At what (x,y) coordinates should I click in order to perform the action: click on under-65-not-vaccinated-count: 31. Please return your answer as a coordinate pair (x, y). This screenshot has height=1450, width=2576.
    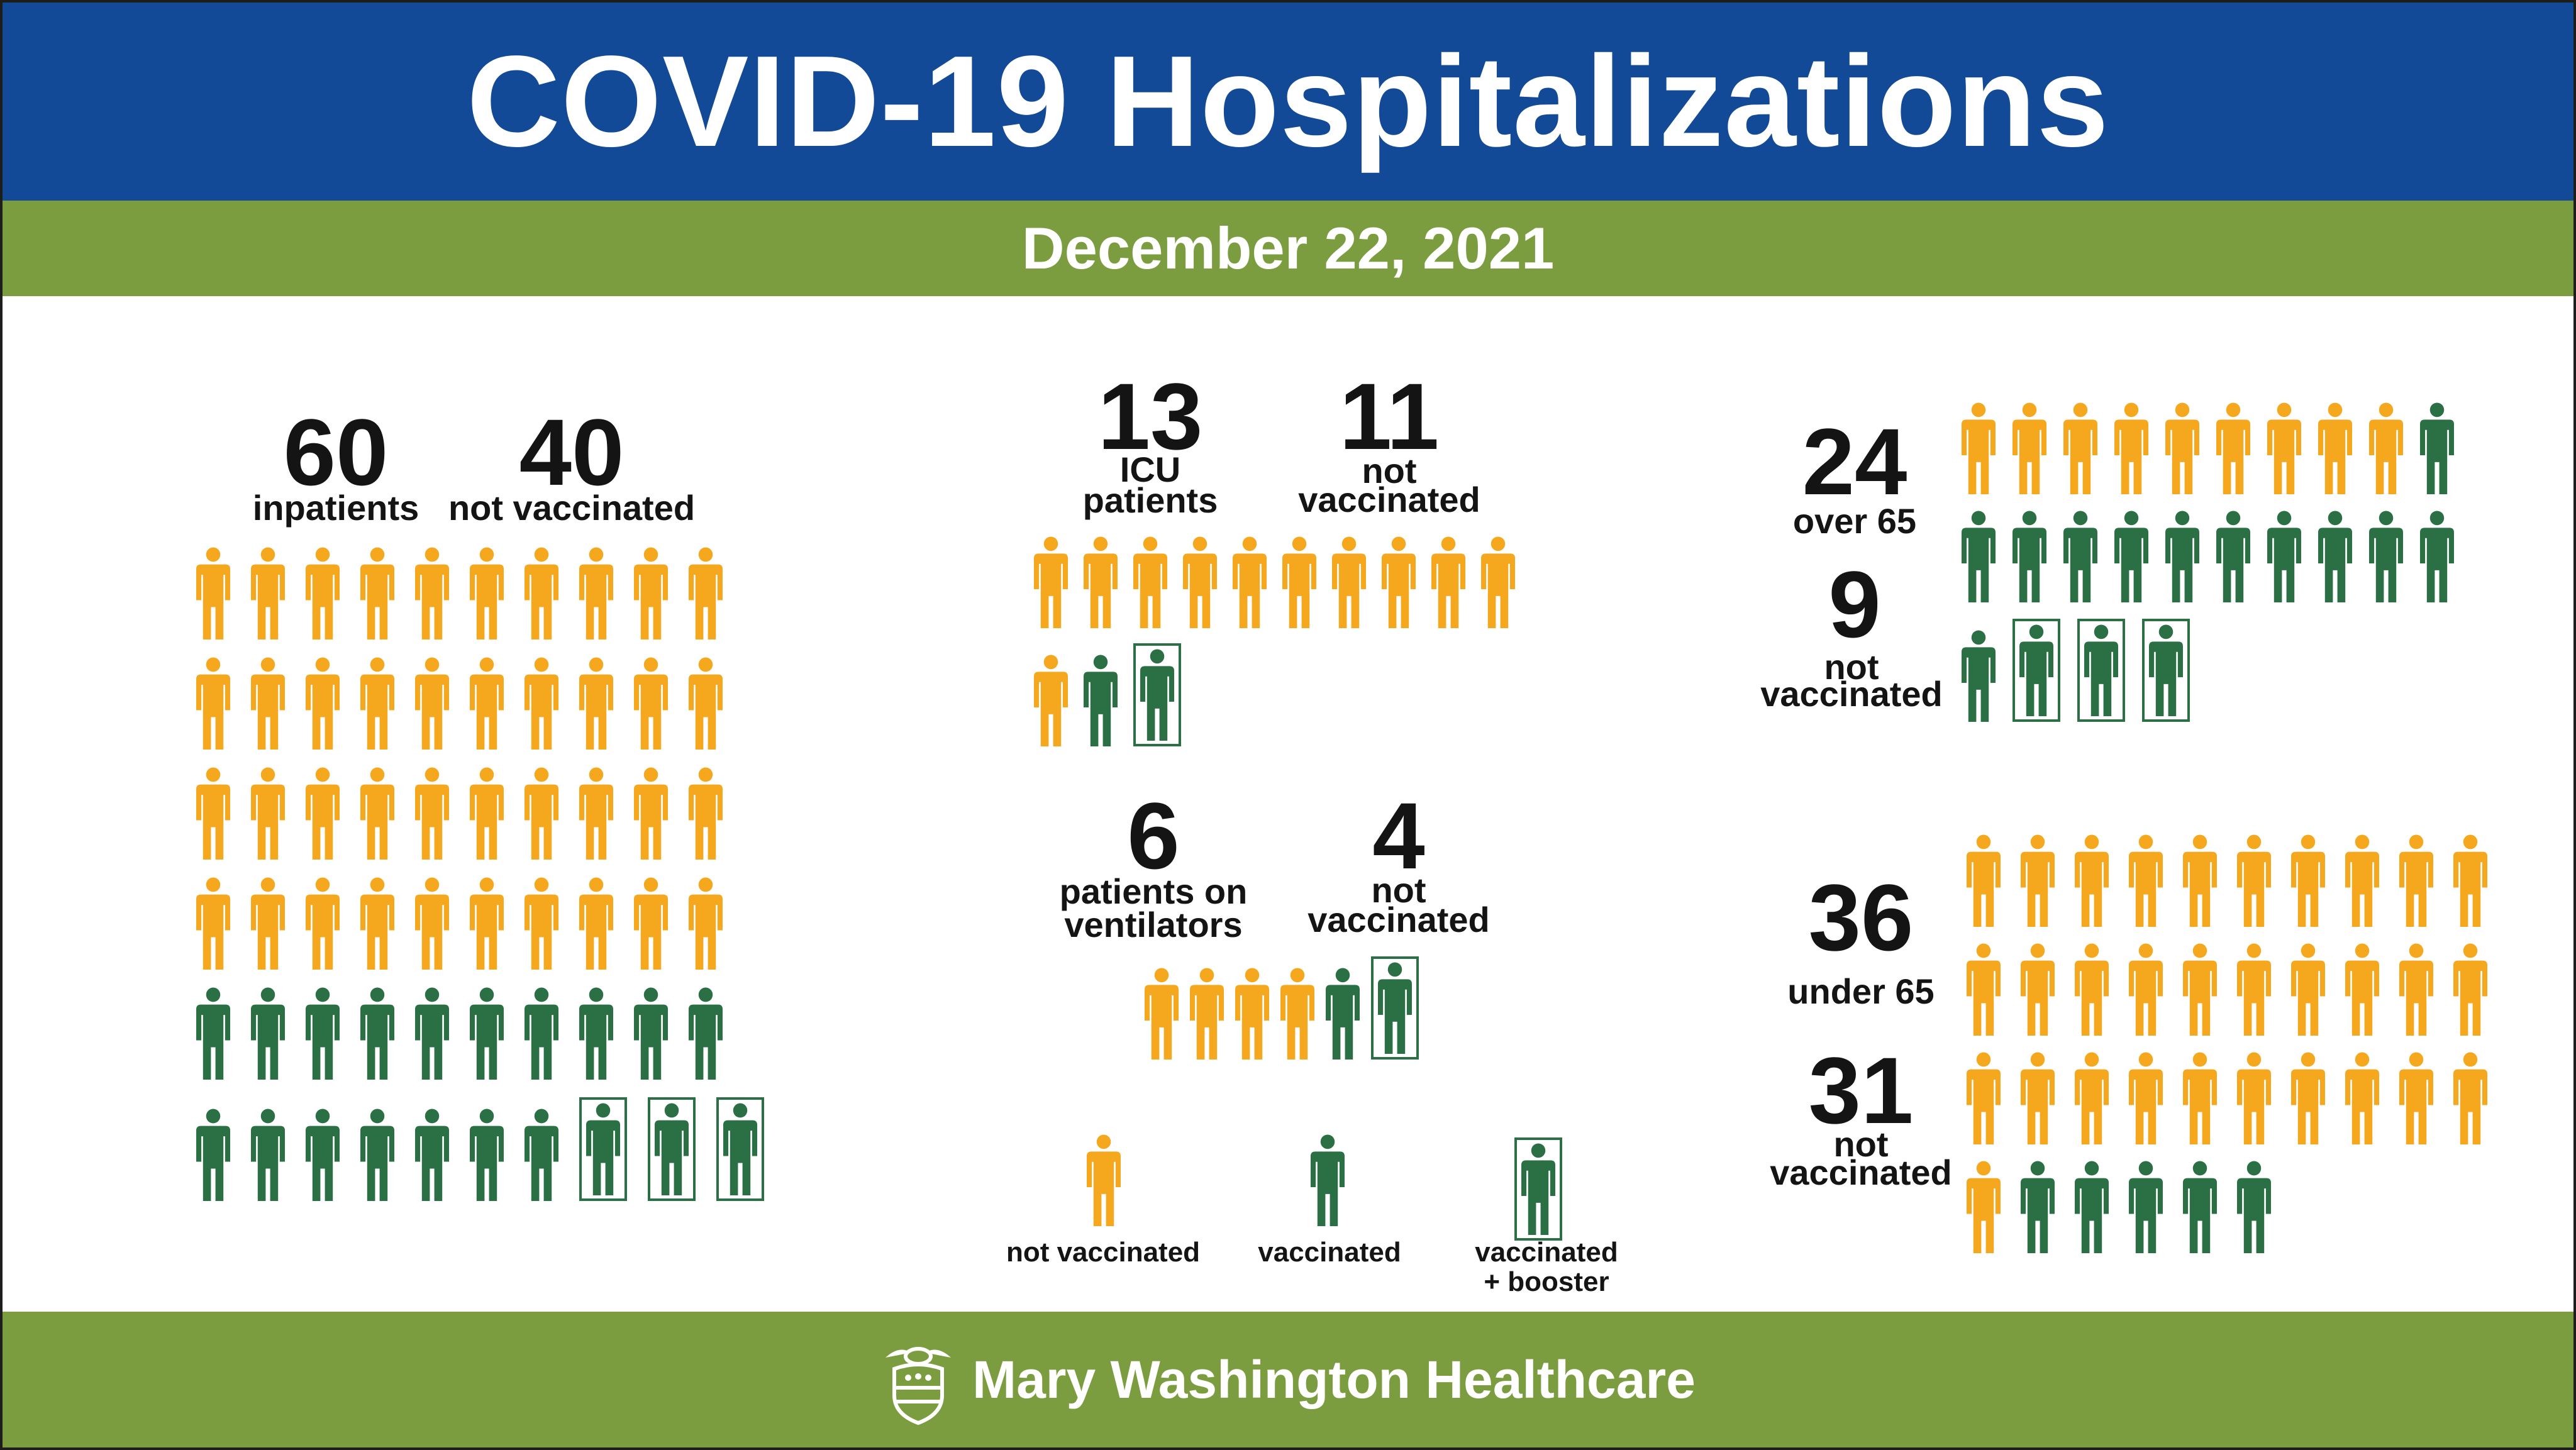
    Looking at the image, I should click on (1861, 1090).